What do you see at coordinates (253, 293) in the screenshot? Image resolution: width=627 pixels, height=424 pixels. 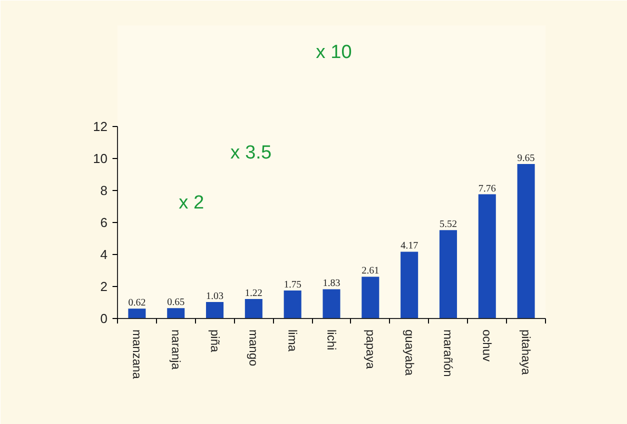 I see `data-label: 1.22` at bounding box center [253, 293].